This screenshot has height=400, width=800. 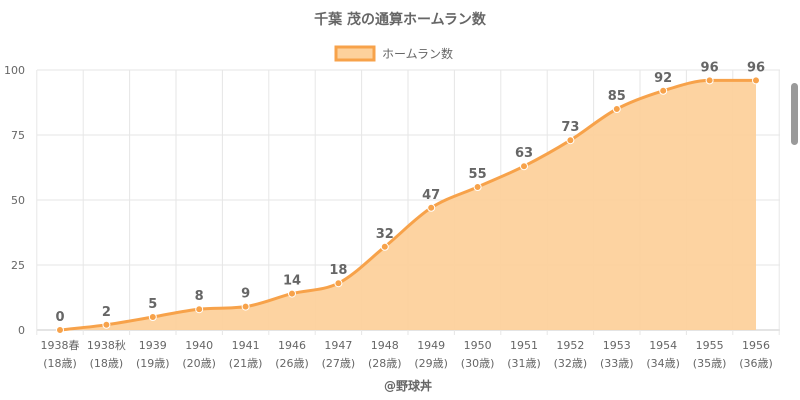 I want to click on y-tick-label: 0, so click(x=21, y=330).